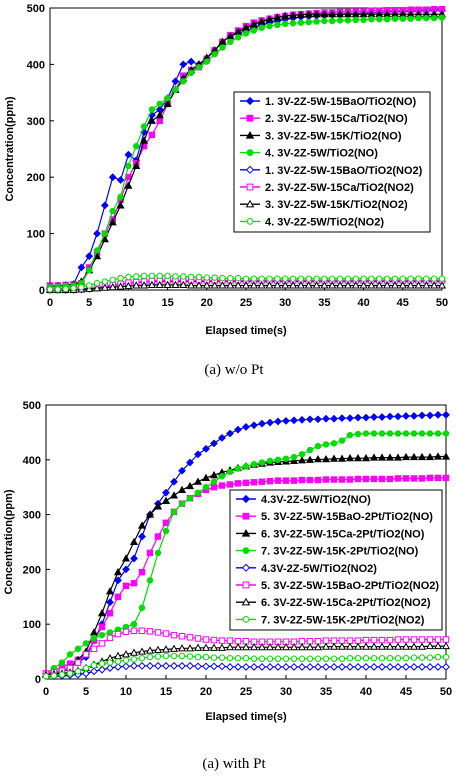  Describe the element at coordinates (324, 303) in the screenshot. I see `x-tick-label: 35` at that location.